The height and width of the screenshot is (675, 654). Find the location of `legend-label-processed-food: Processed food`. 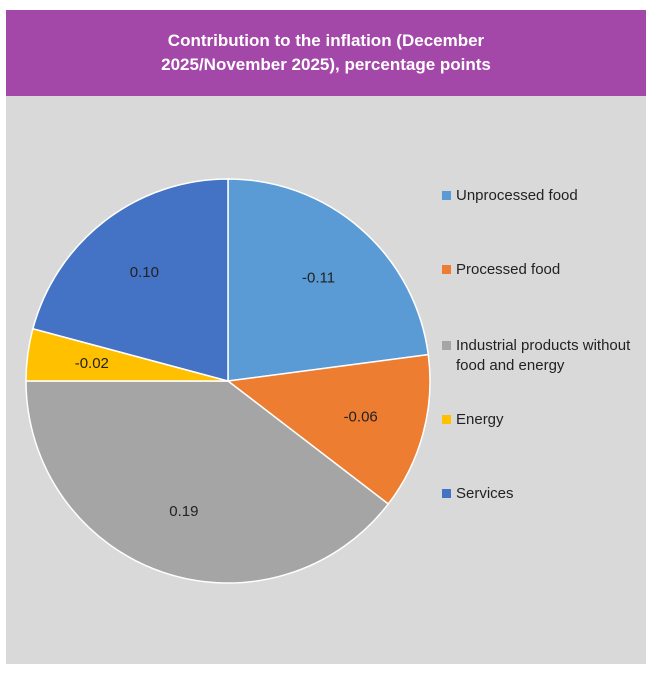

legend-label-processed-food: Processed food is located at coordinates (508, 269).